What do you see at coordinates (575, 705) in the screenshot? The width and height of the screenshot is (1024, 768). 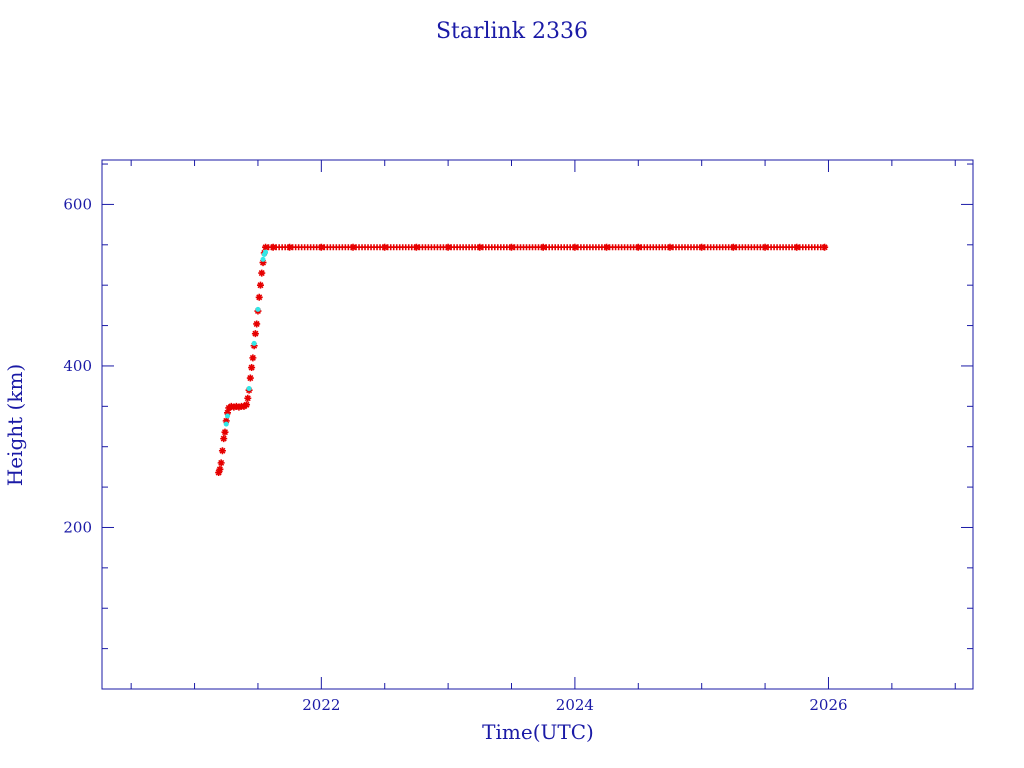 I see `x-tick-label: 2024` at bounding box center [575, 705].